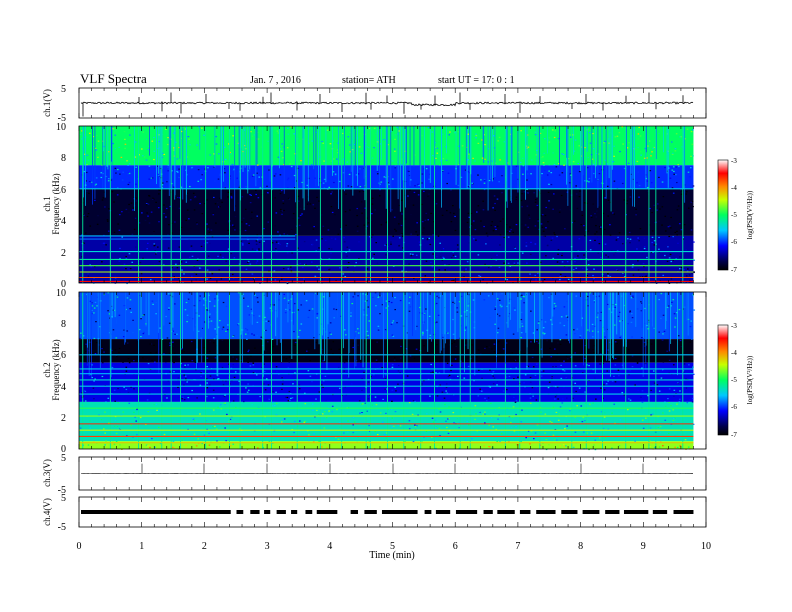 This screenshot has width=792, height=612. I want to click on x-tick-label: 3, so click(267, 546).